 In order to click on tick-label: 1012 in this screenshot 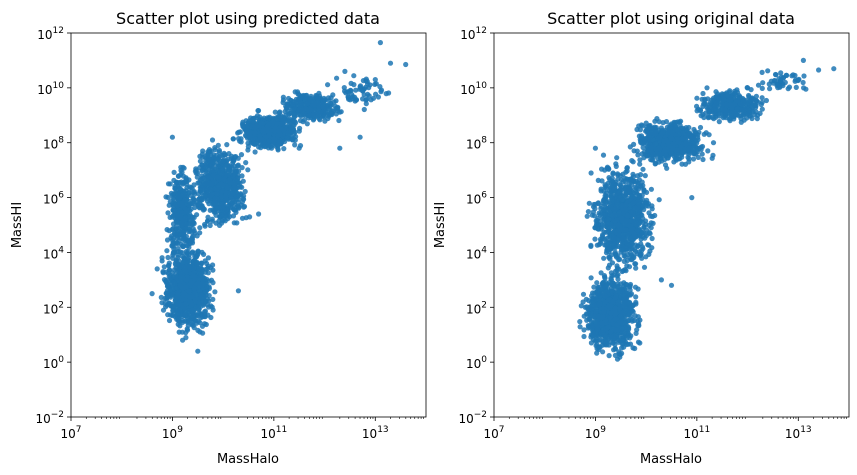, I will do `click(50, 34)`.